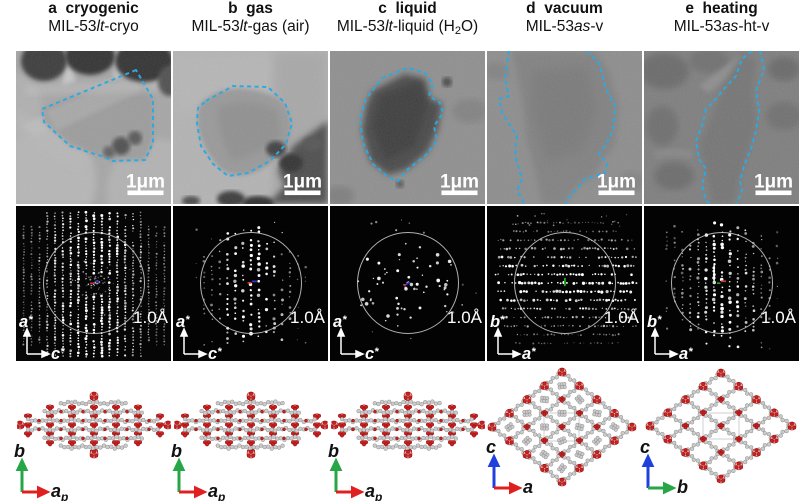  What do you see at coordinates (528, 487) in the screenshot?
I see `svg-text: a` at bounding box center [528, 487].